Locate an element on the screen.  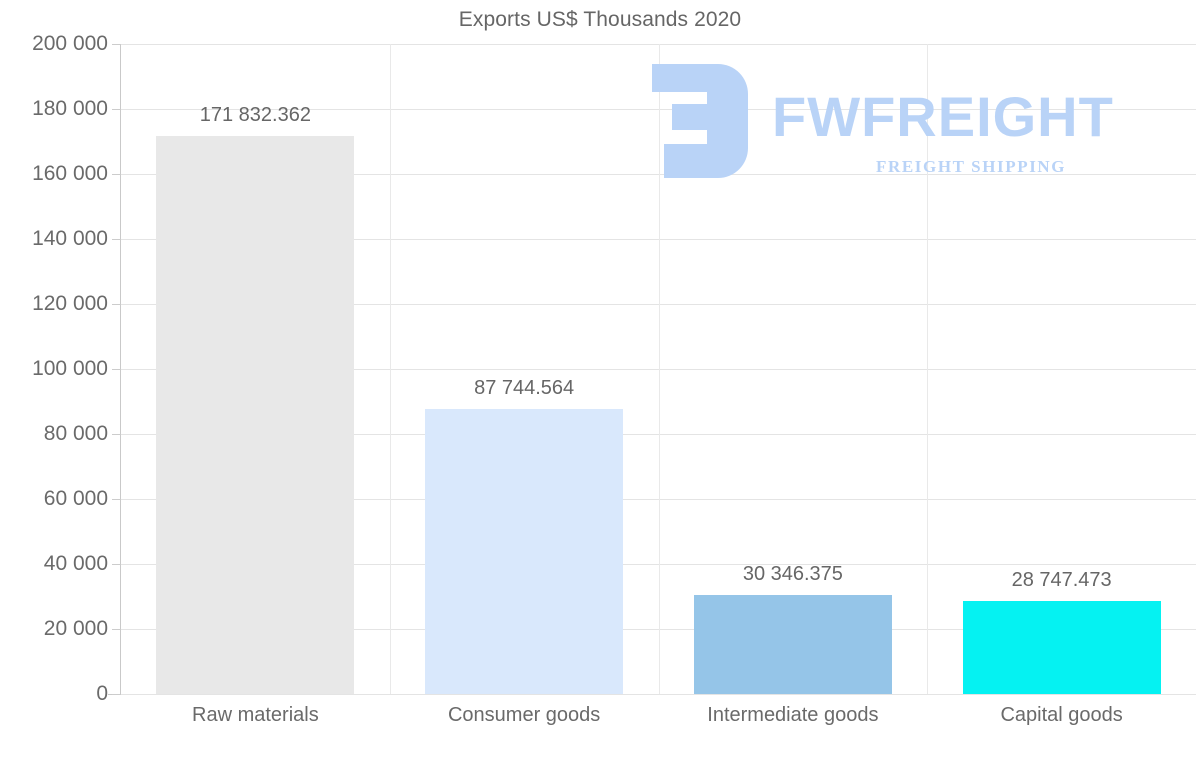
y-axis-tick-label: 100 000 is located at coordinates (70, 368).